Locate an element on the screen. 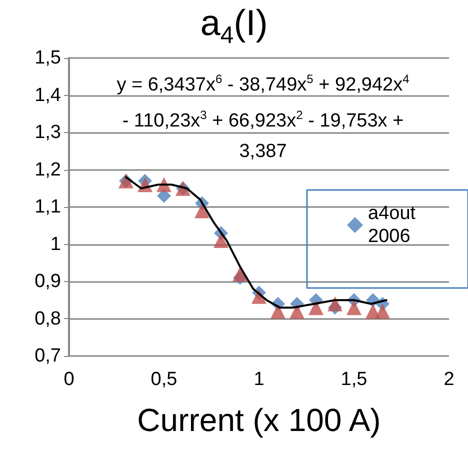 This screenshot has height=459, width=468. text: y = 6,3437x$^{6}$ - 38,749x$^{5}$ + 92,942x$^{4}$ - 110,23x$^{3}$ + 66,923x$^{2}$ - 19,753x + 3,387 is located at coordinates (263, 117).